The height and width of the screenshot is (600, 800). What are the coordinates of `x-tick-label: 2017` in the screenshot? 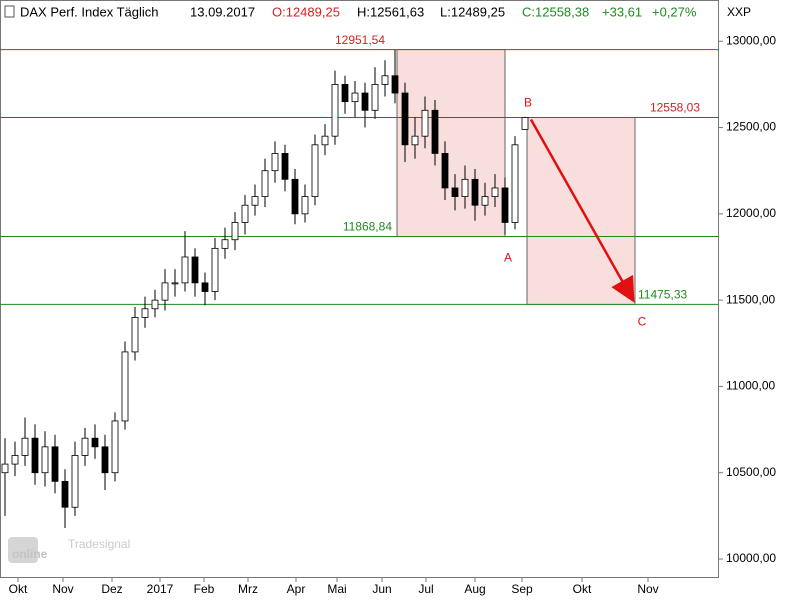 It's located at (160, 589).